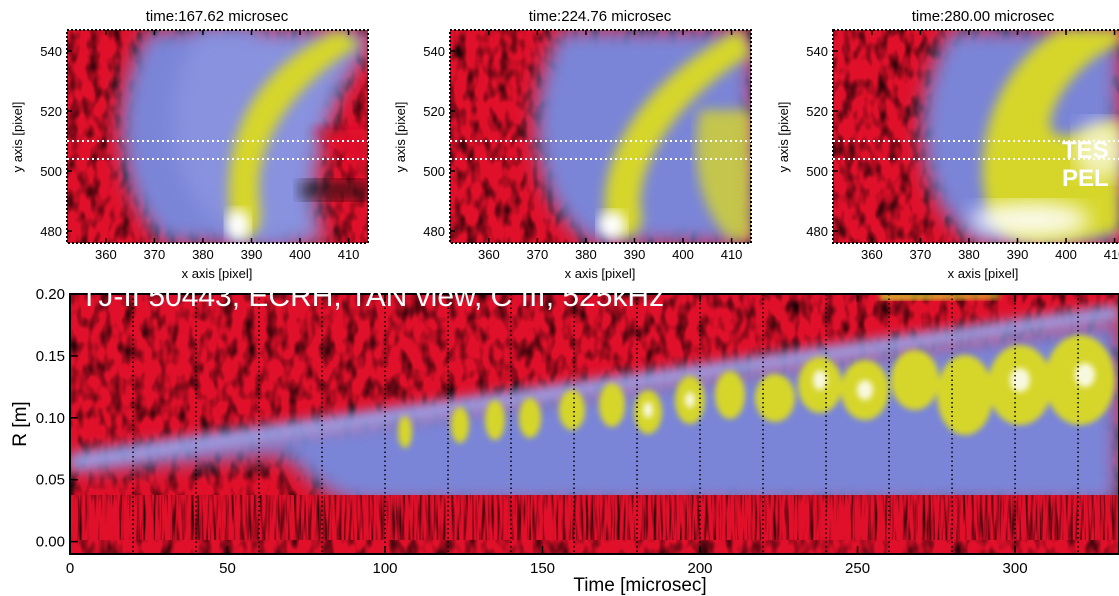 This screenshot has height=596, width=1119. Describe the element at coordinates (70, 568) in the screenshot. I see `x-tick-label: 0` at that location.